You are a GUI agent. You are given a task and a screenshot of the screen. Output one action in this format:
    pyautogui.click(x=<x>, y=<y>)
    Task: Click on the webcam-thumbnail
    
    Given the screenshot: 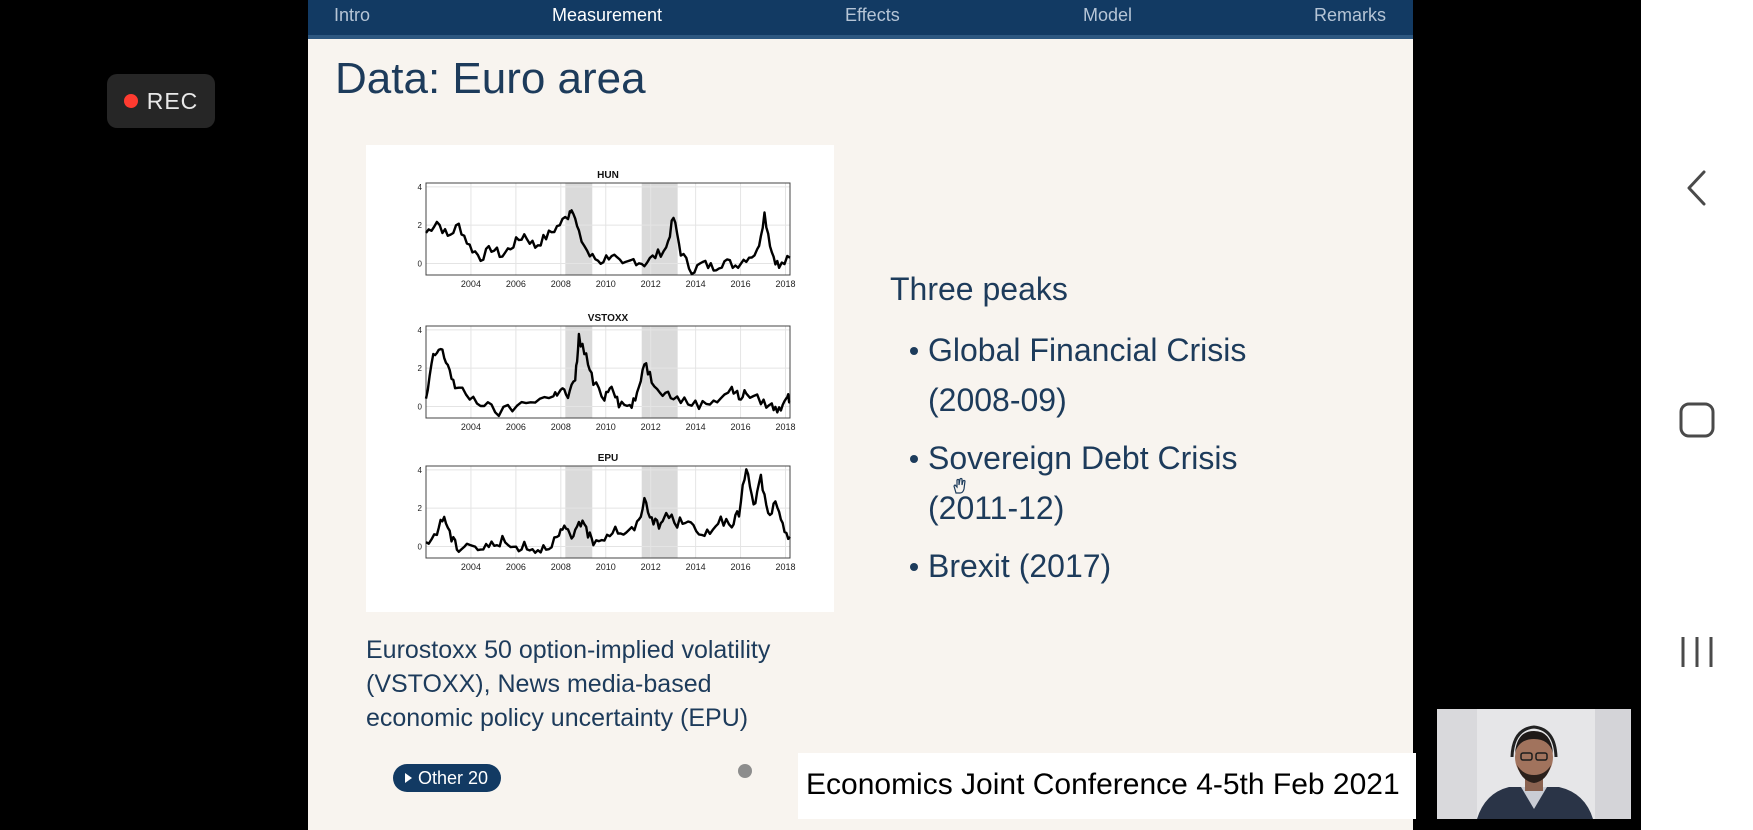 What is the action you would take?
    pyautogui.click(x=1534, y=764)
    